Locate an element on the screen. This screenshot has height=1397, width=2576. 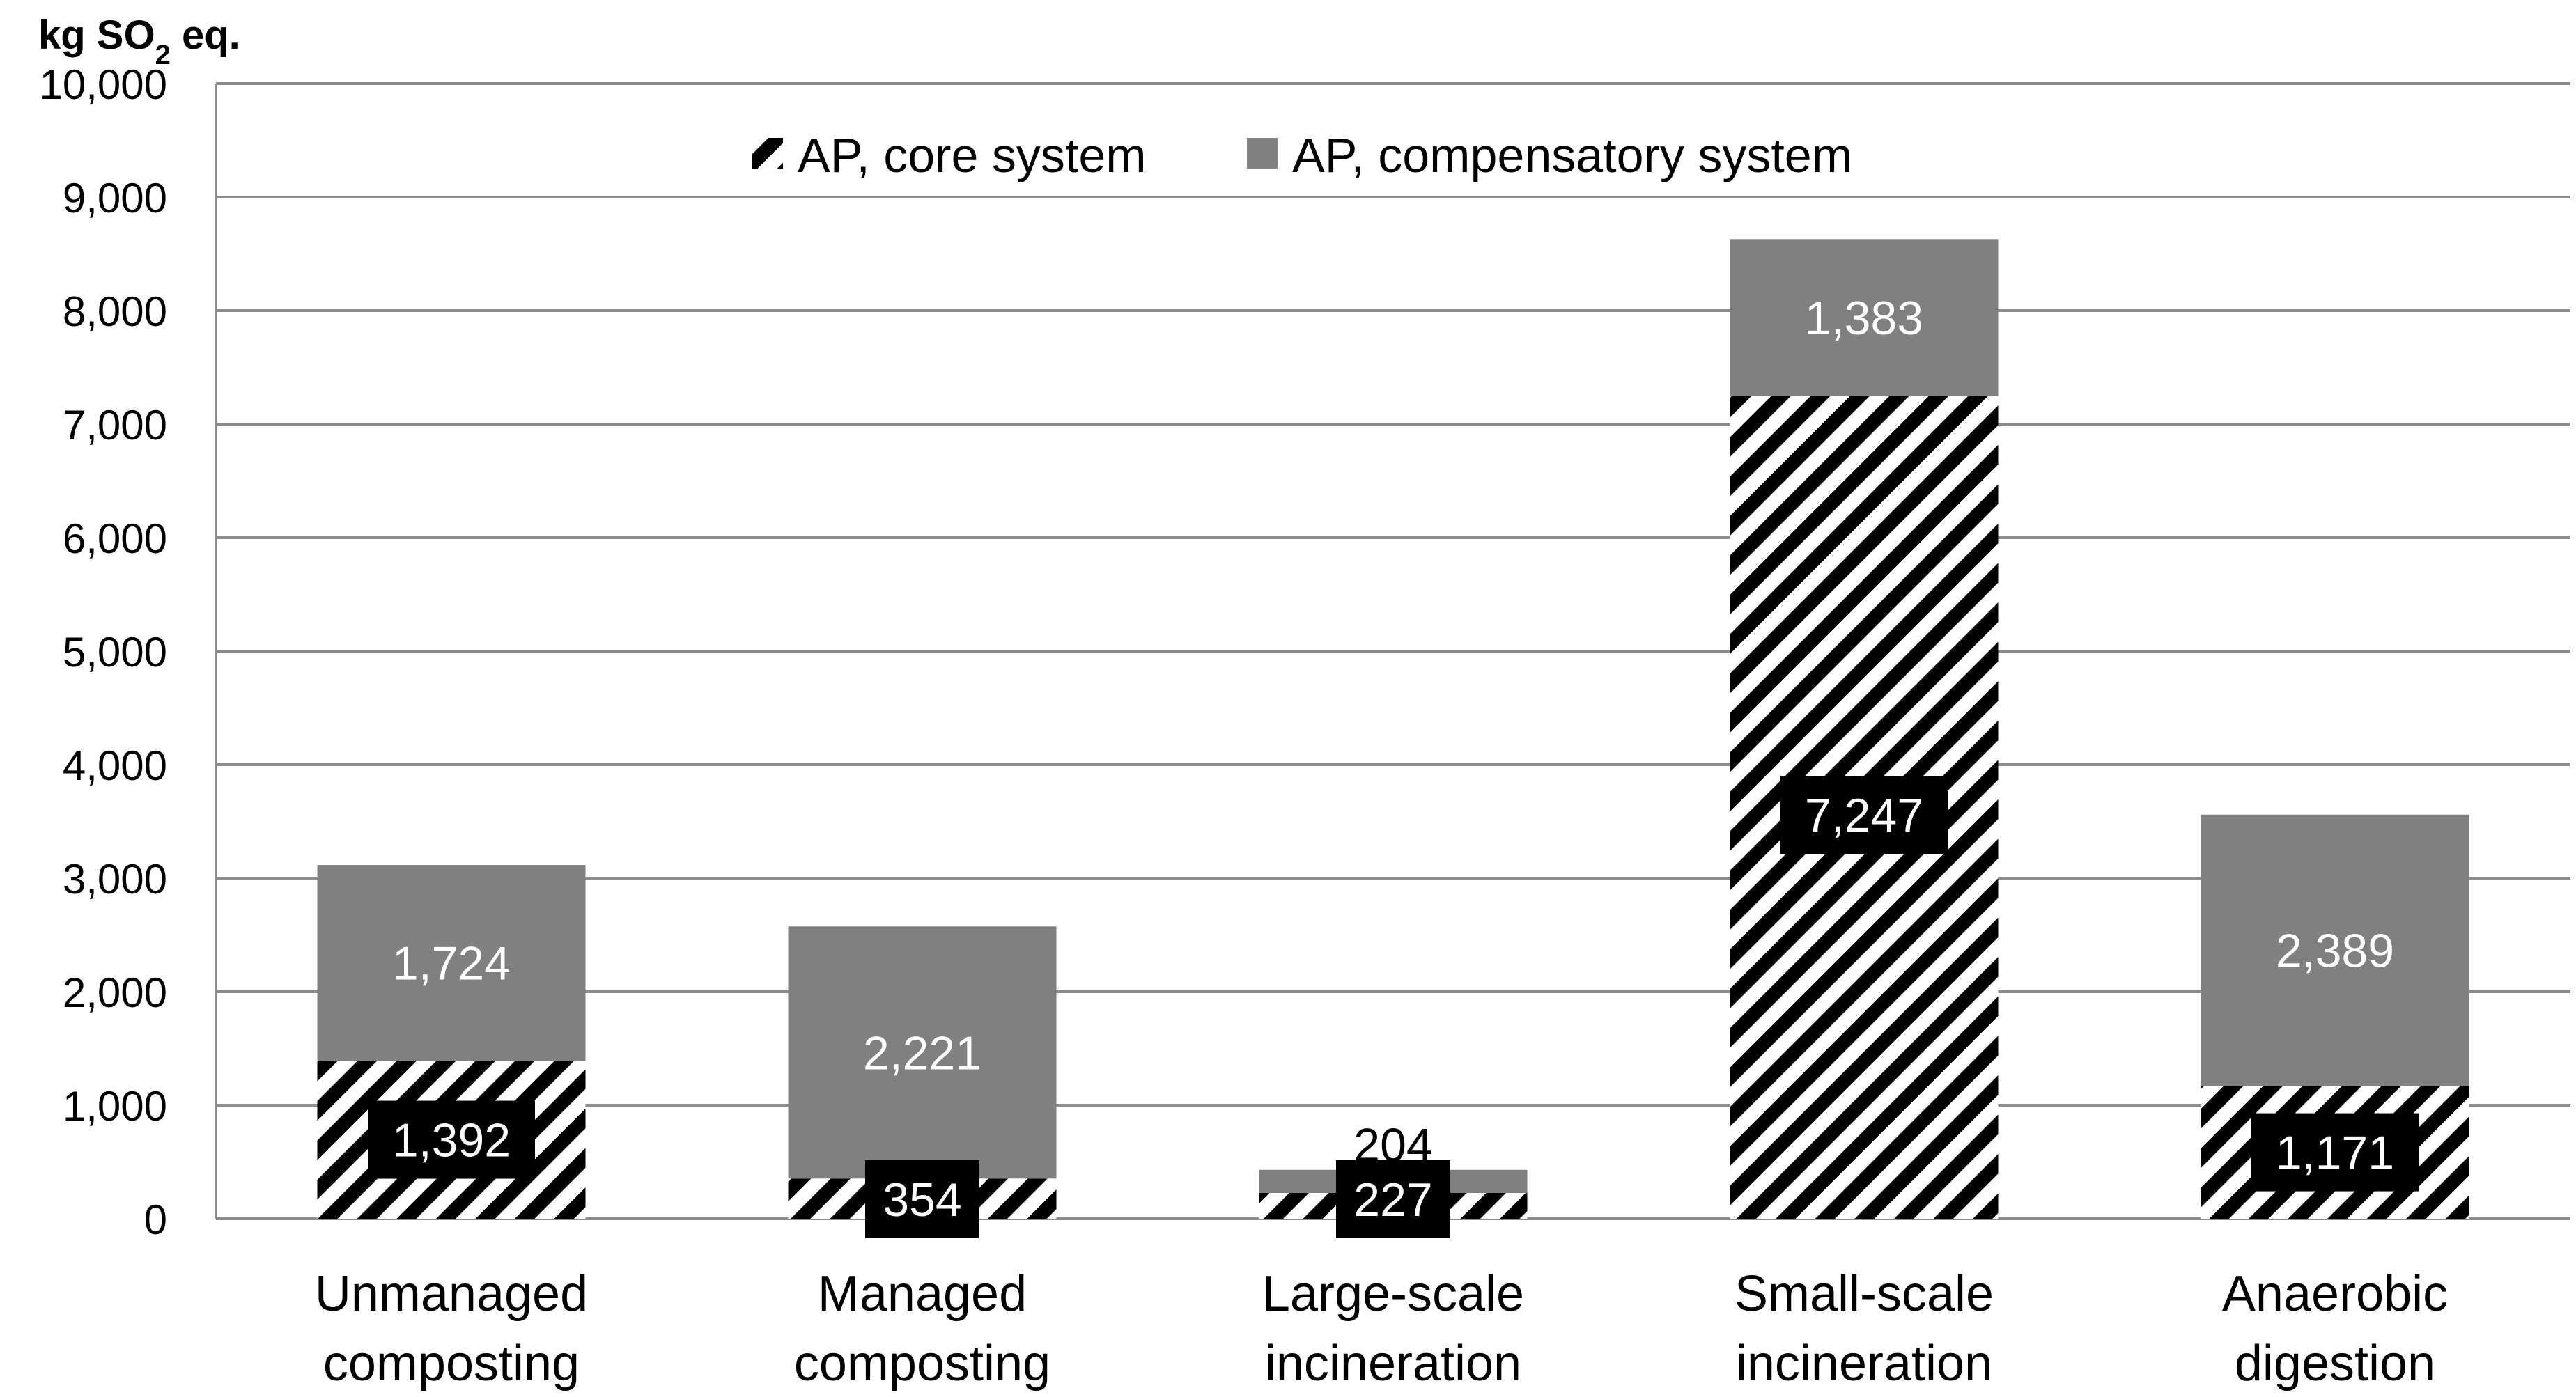
legend-label-core: AP, core system is located at coordinates (972, 155).